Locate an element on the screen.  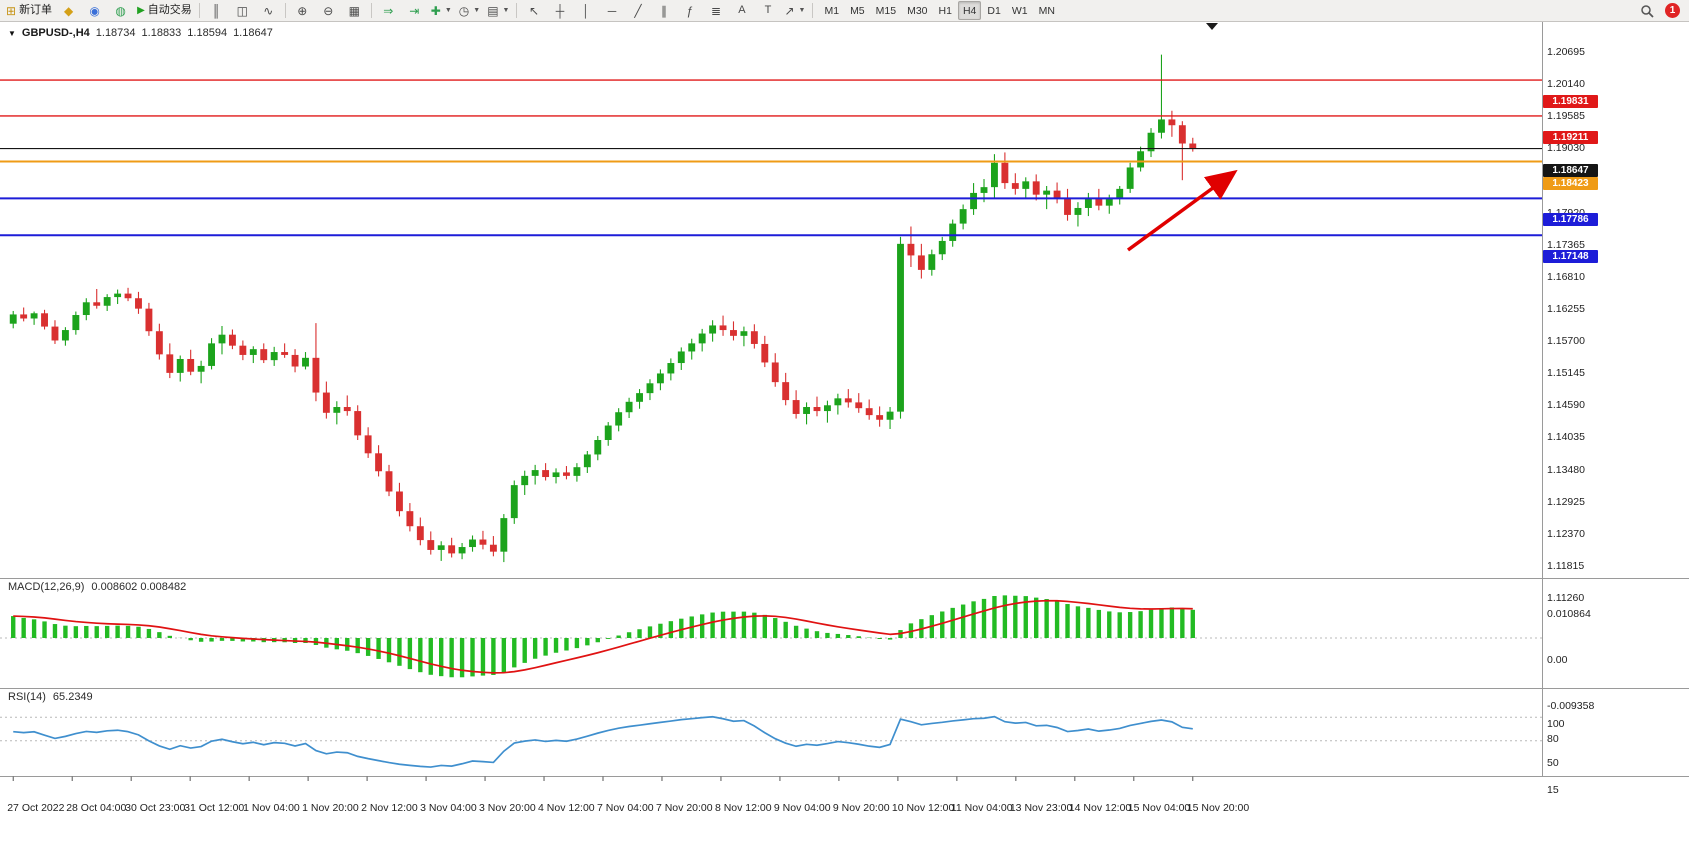
orange-pivot-line-badge: 1.18423 is located at coordinates (1570, 183).